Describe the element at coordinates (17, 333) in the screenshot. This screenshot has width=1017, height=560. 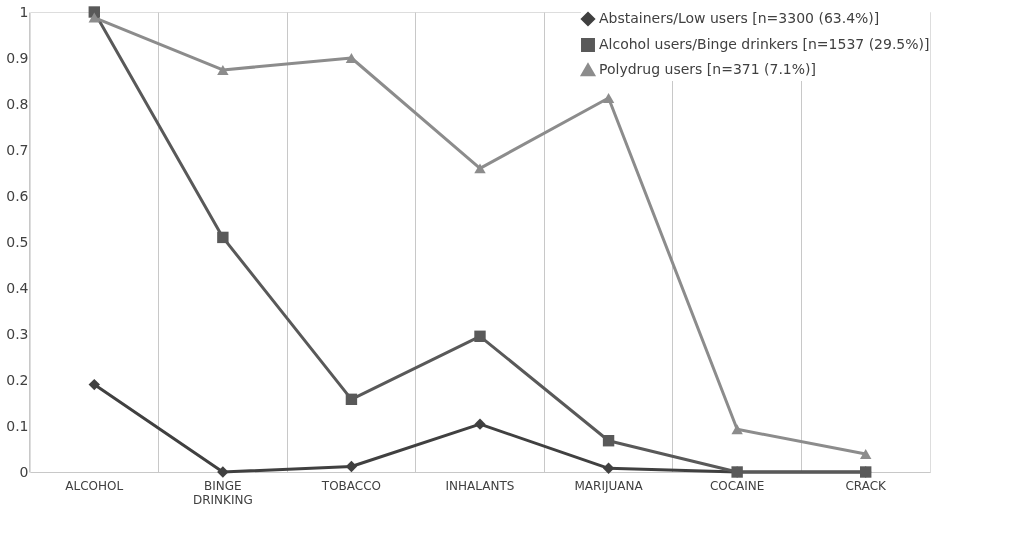
I see `y-tick-label: 0.3` at that location.